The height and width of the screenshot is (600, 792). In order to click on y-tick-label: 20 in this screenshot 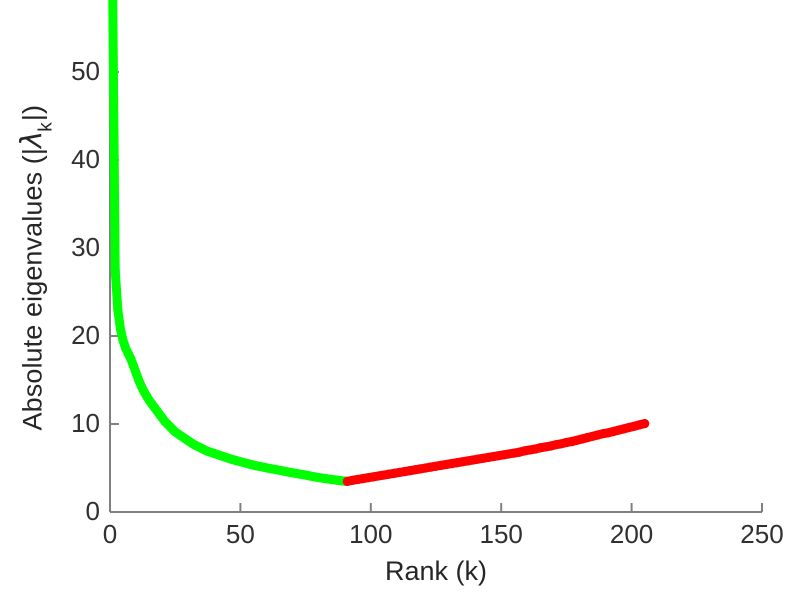, I will do `click(85, 335)`.